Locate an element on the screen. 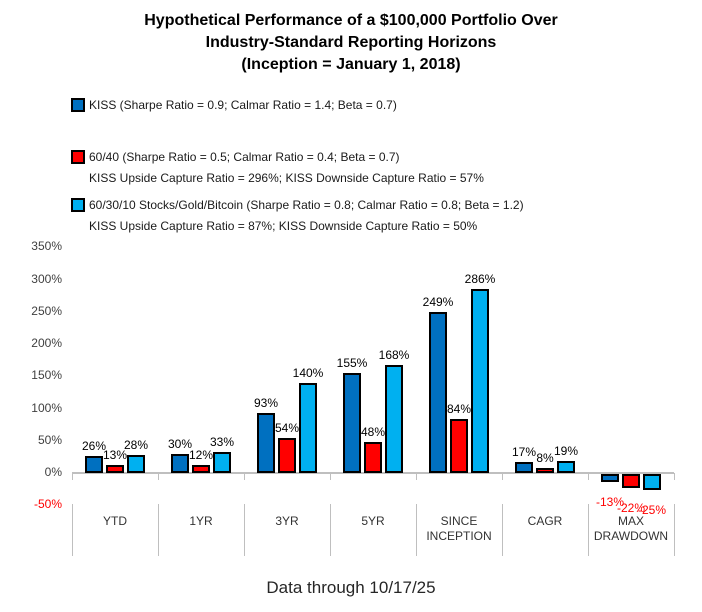 Image resolution: width=702 pixels, height=612 pixels. bar-value-label: 168% is located at coordinates (394, 355).